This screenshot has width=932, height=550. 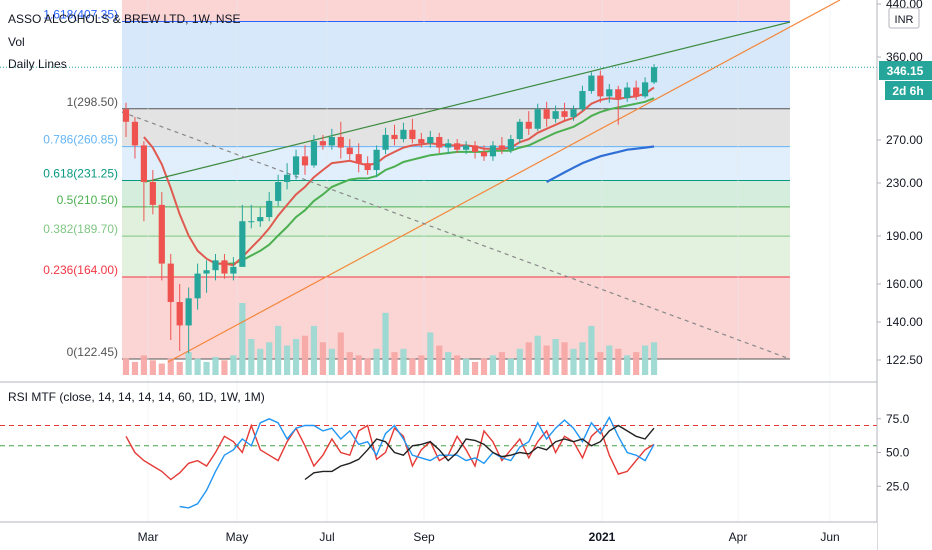 What do you see at coordinates (37, 64) in the screenshot?
I see `daily-lines-legend: Daily Lines` at bounding box center [37, 64].